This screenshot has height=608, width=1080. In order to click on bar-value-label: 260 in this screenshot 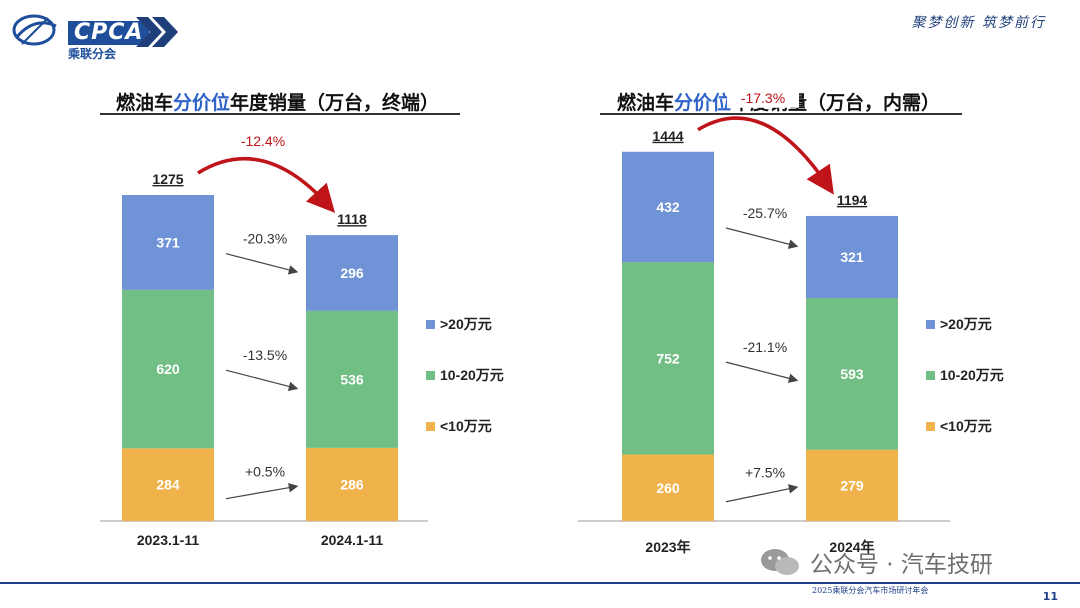, I will do `click(668, 488)`.